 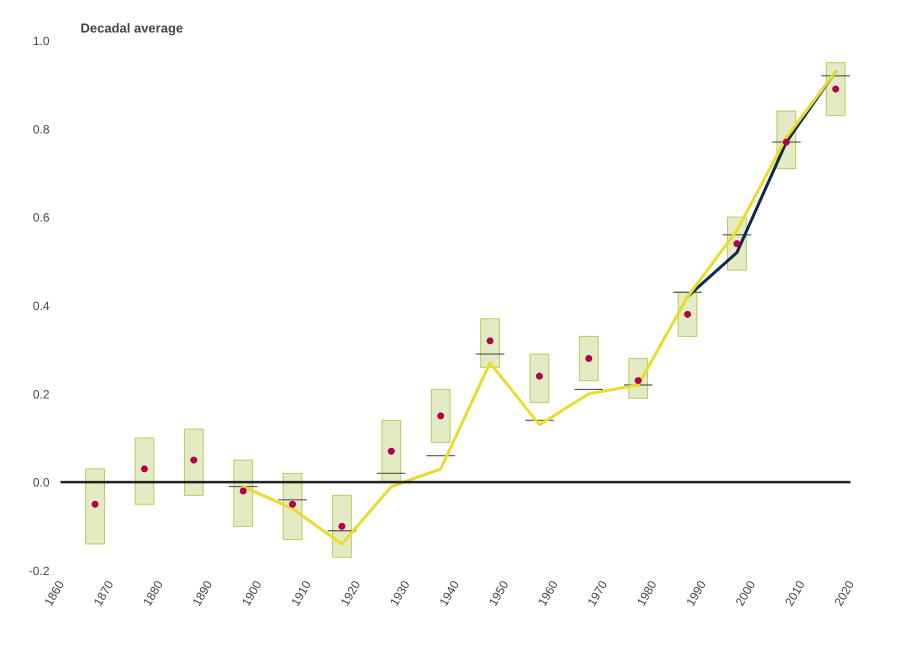 What do you see at coordinates (41, 483) in the screenshot?
I see `y-tick-label: 0.0` at bounding box center [41, 483].